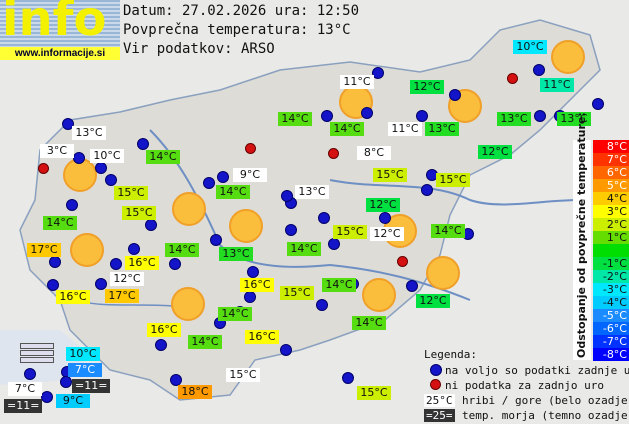  What do you see at coordinates (611, 302) in the screenshot?
I see `scale-step: -4°C` at bounding box center [611, 302].